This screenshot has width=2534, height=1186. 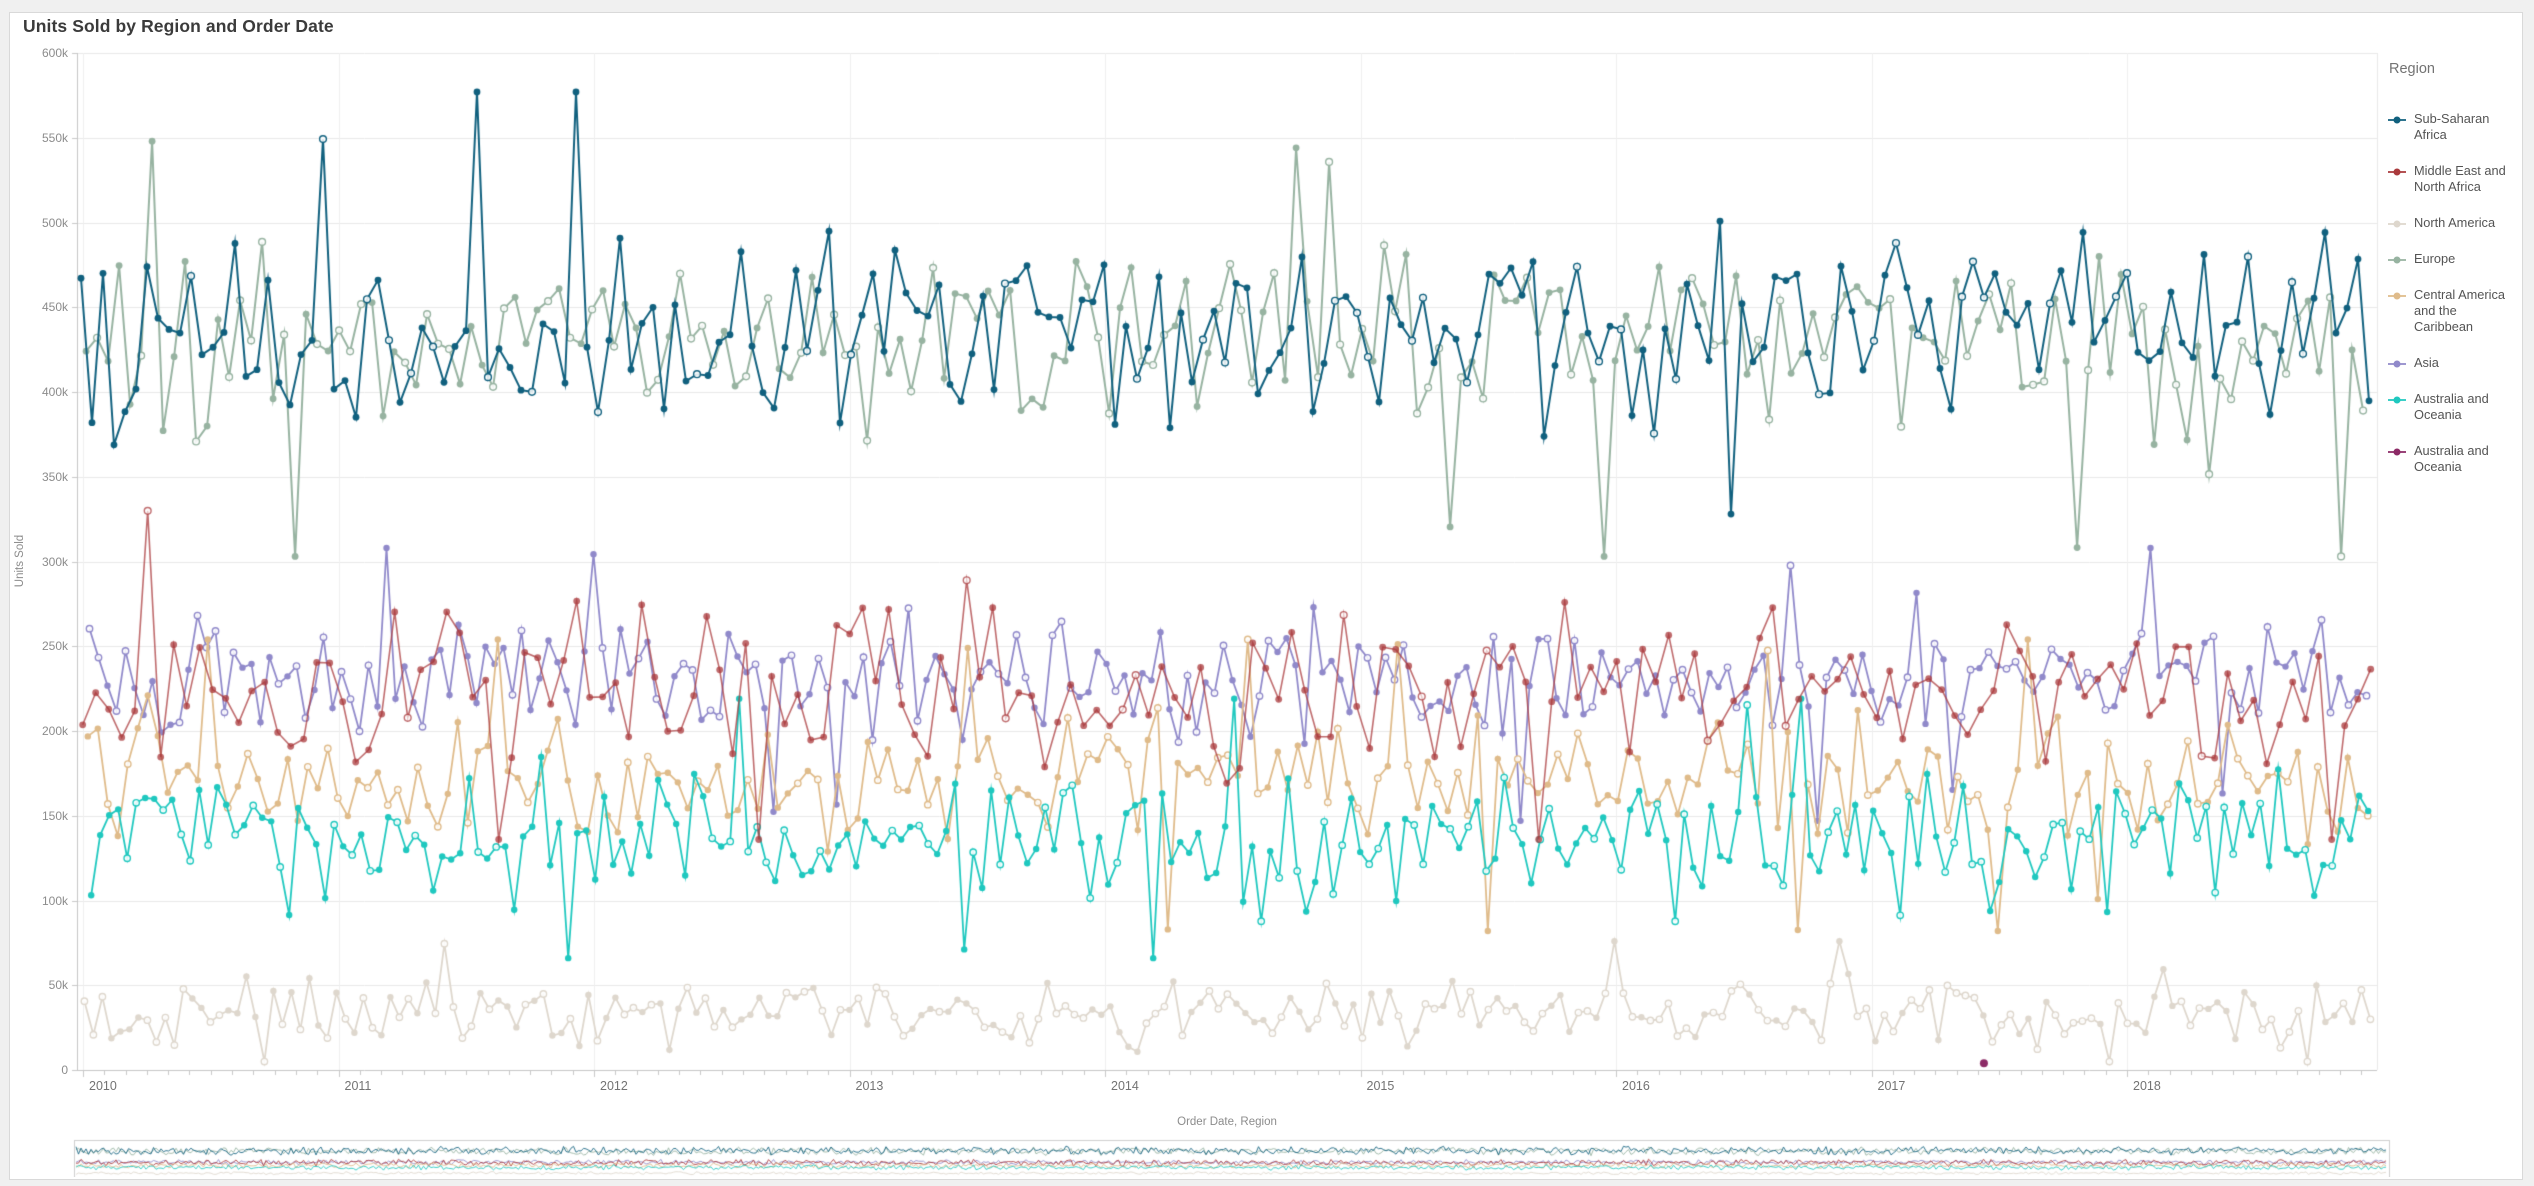 What do you see at coordinates (2147, 1086) in the screenshot?
I see `x-tick-label: 2018` at bounding box center [2147, 1086].